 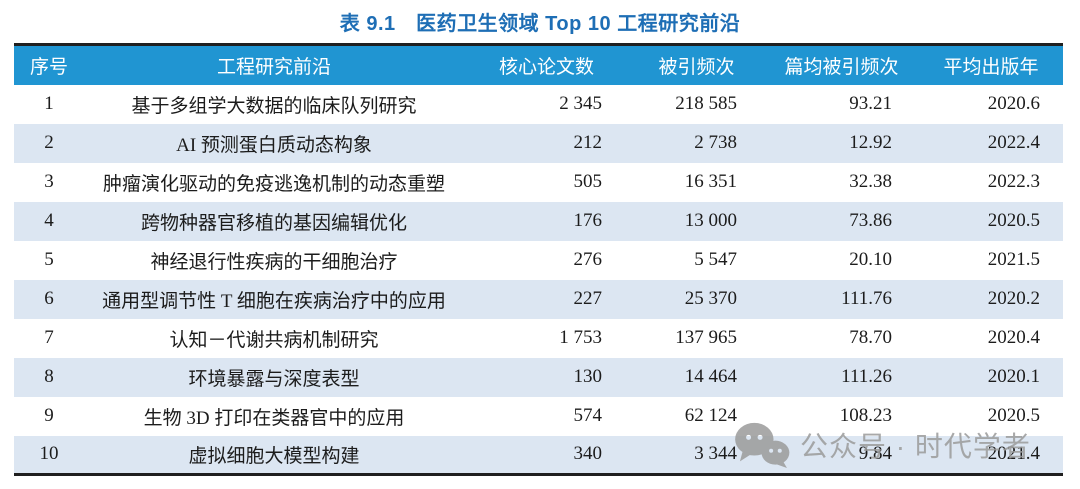 I want to click on citations-per-paper-cell: 20.10, so click(x=870, y=259).